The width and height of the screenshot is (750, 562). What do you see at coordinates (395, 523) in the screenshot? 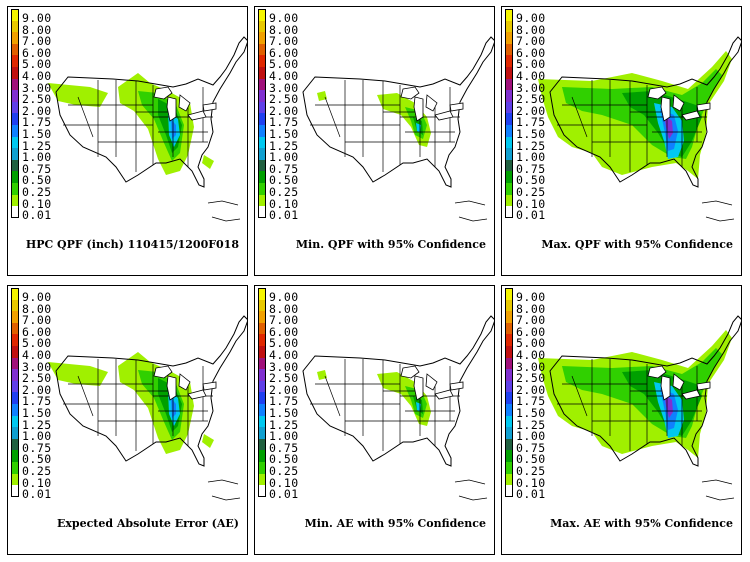
I see `panel-caption: Min. AE with 95% Confidence` at bounding box center [395, 523].